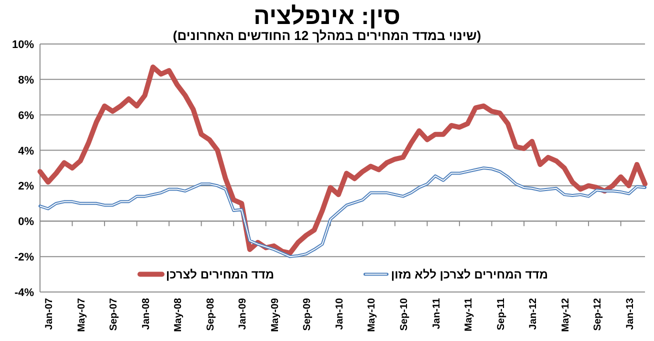 The image size is (654, 341). Describe the element at coordinates (372, 315) in the screenshot. I see `xtick: May-10` at that location.